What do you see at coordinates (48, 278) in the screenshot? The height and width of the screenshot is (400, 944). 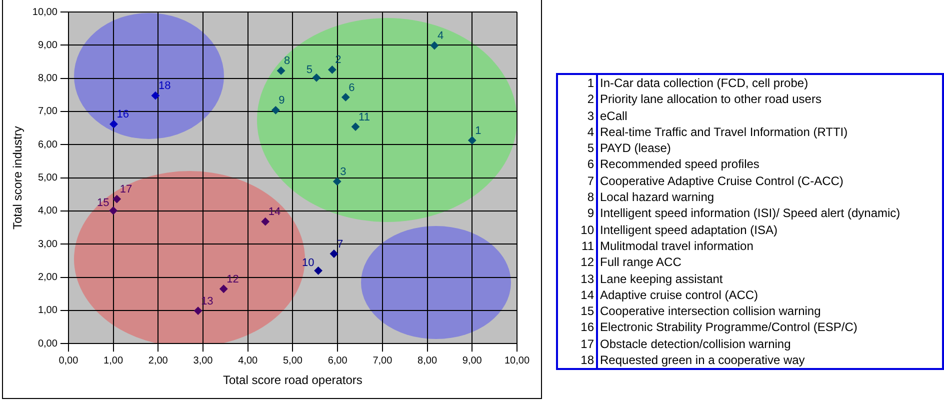 I see `y-tick-label: 2,00` at bounding box center [48, 278].